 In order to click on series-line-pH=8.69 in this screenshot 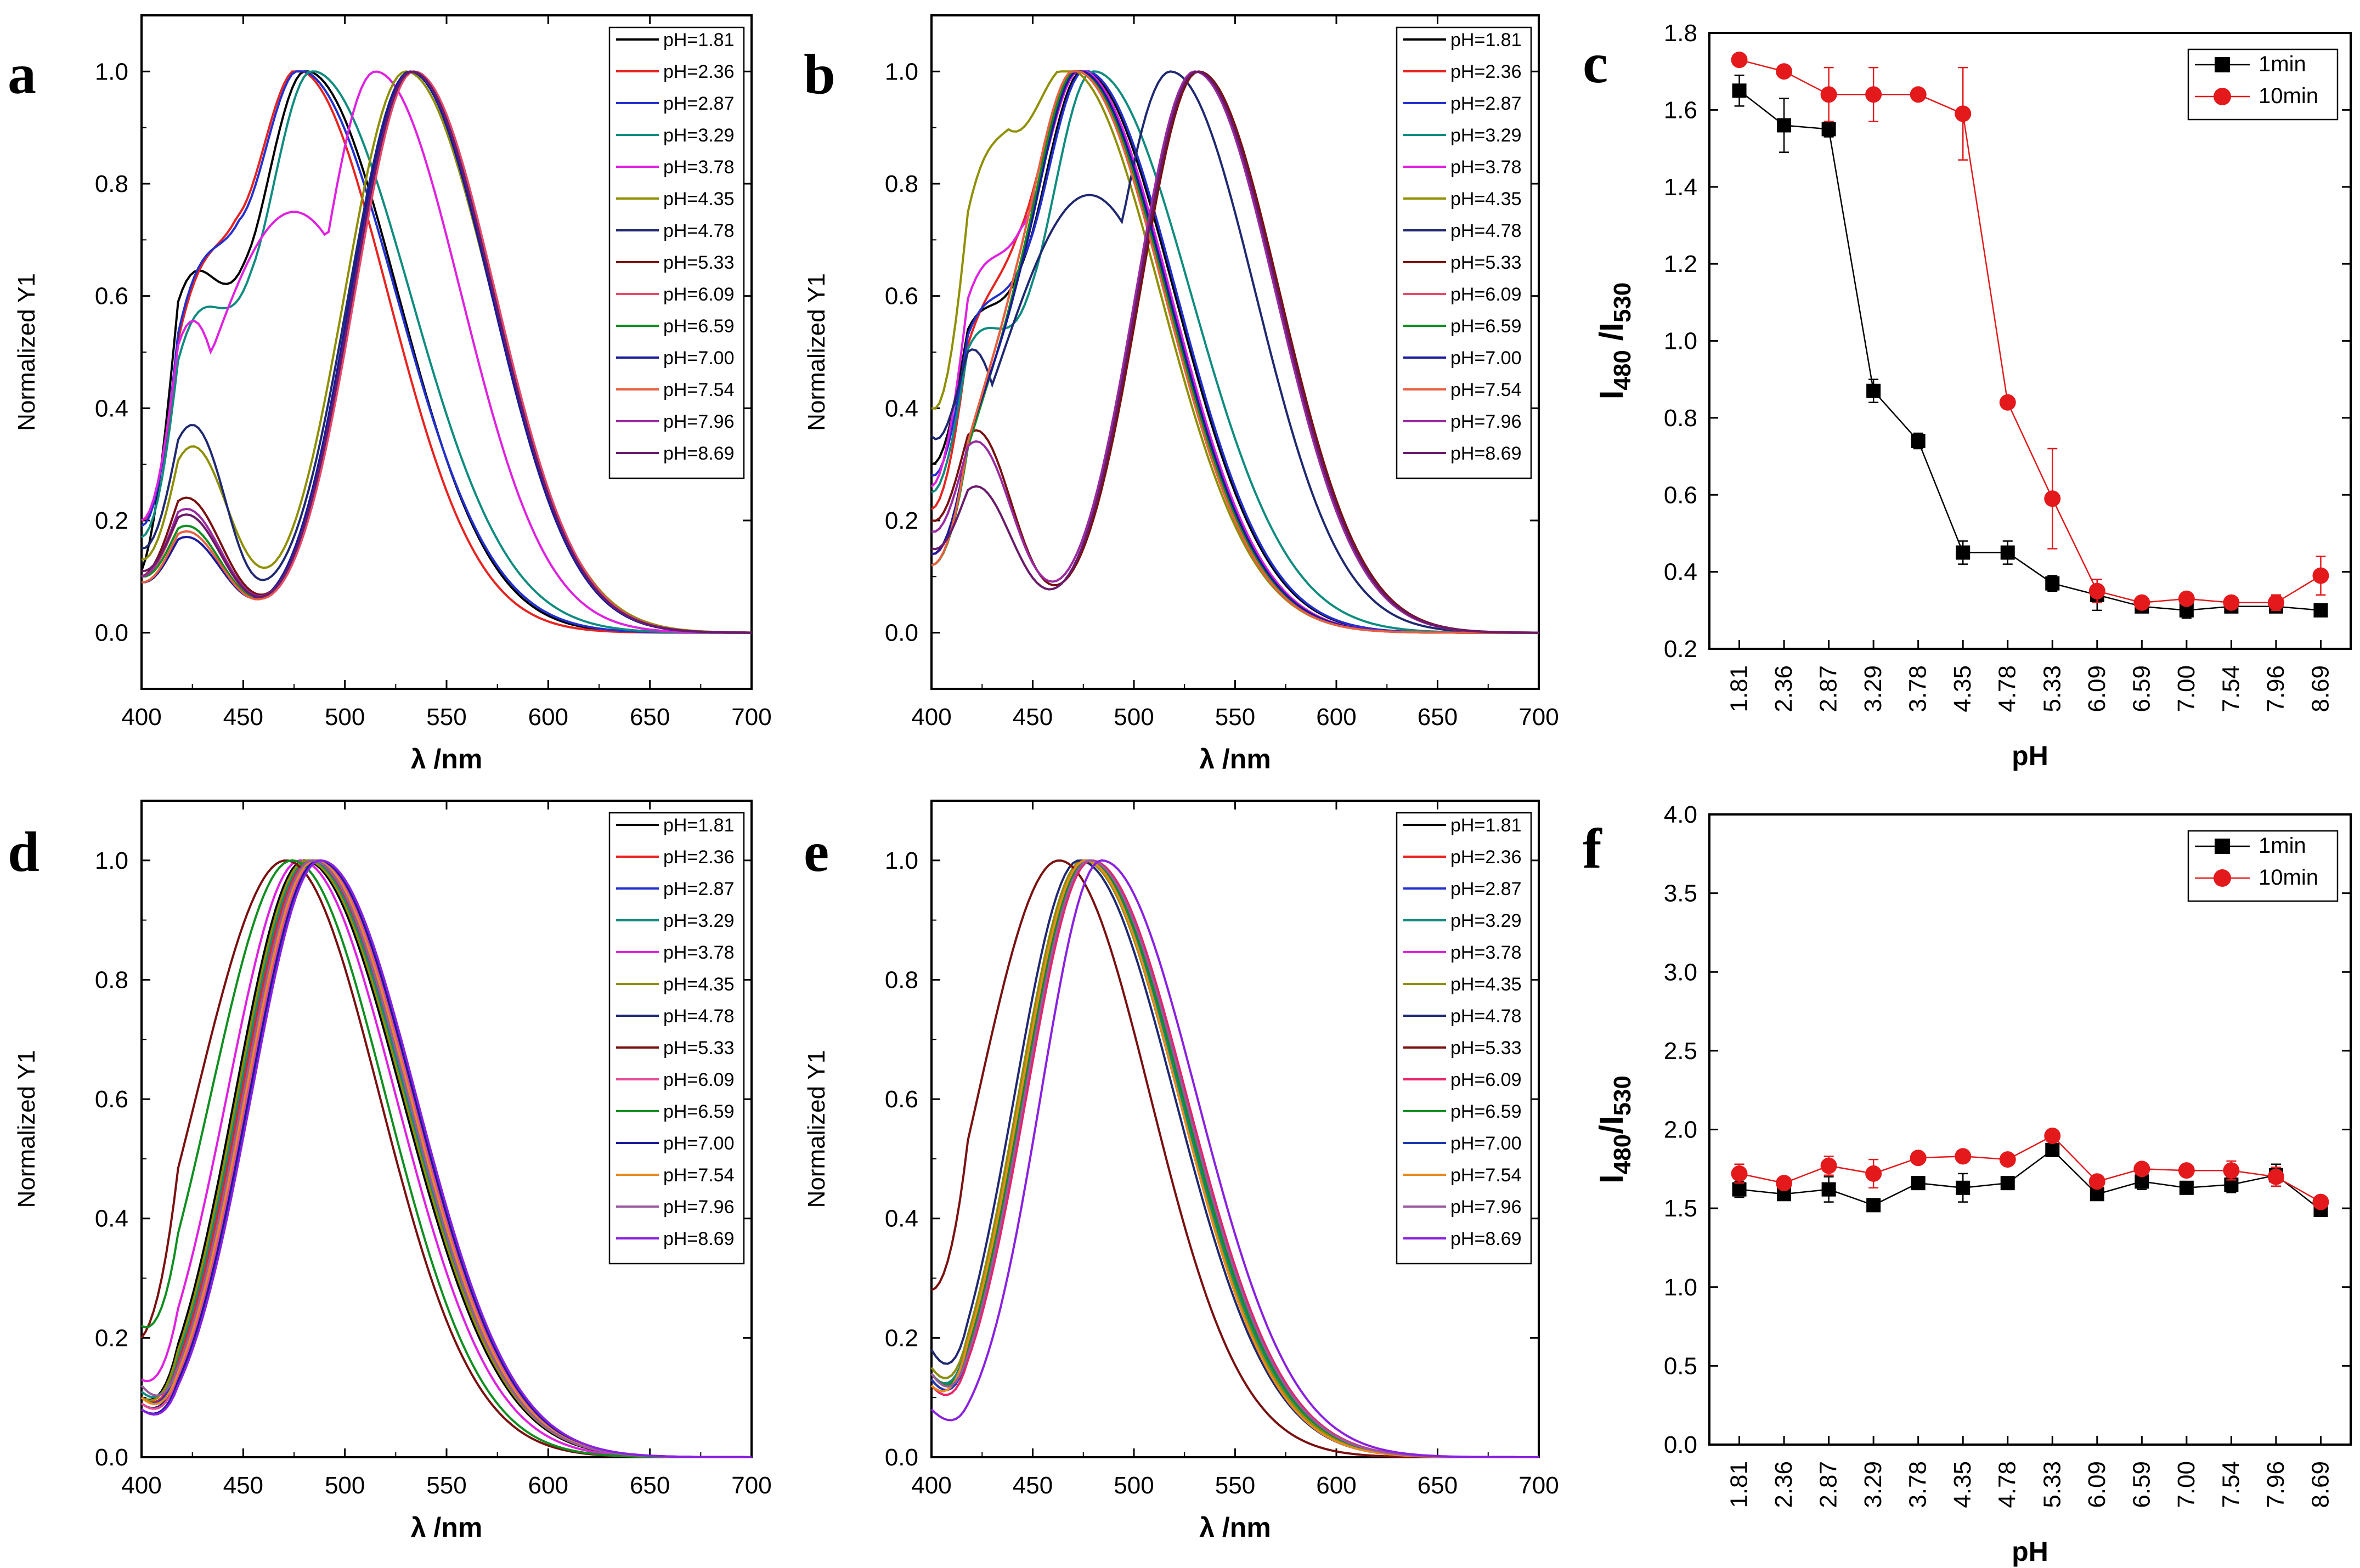, I will do `click(446, 352)`.